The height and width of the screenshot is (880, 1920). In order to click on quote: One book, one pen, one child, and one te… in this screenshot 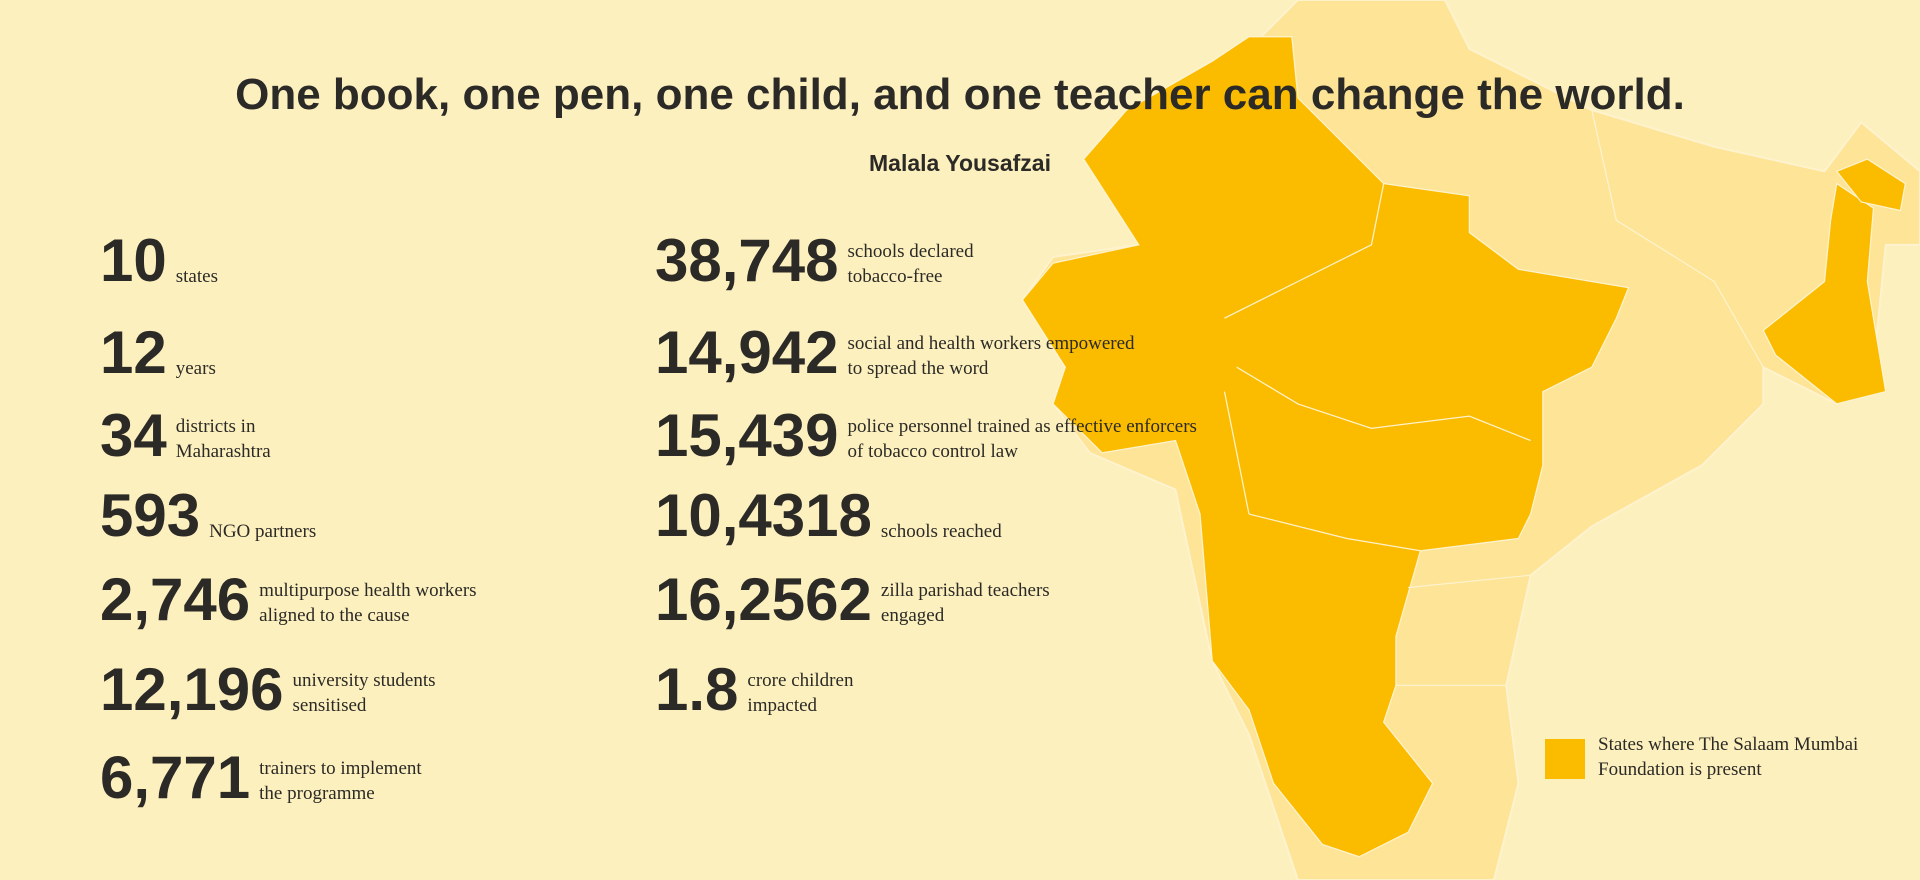, I will do `click(960, 94)`.